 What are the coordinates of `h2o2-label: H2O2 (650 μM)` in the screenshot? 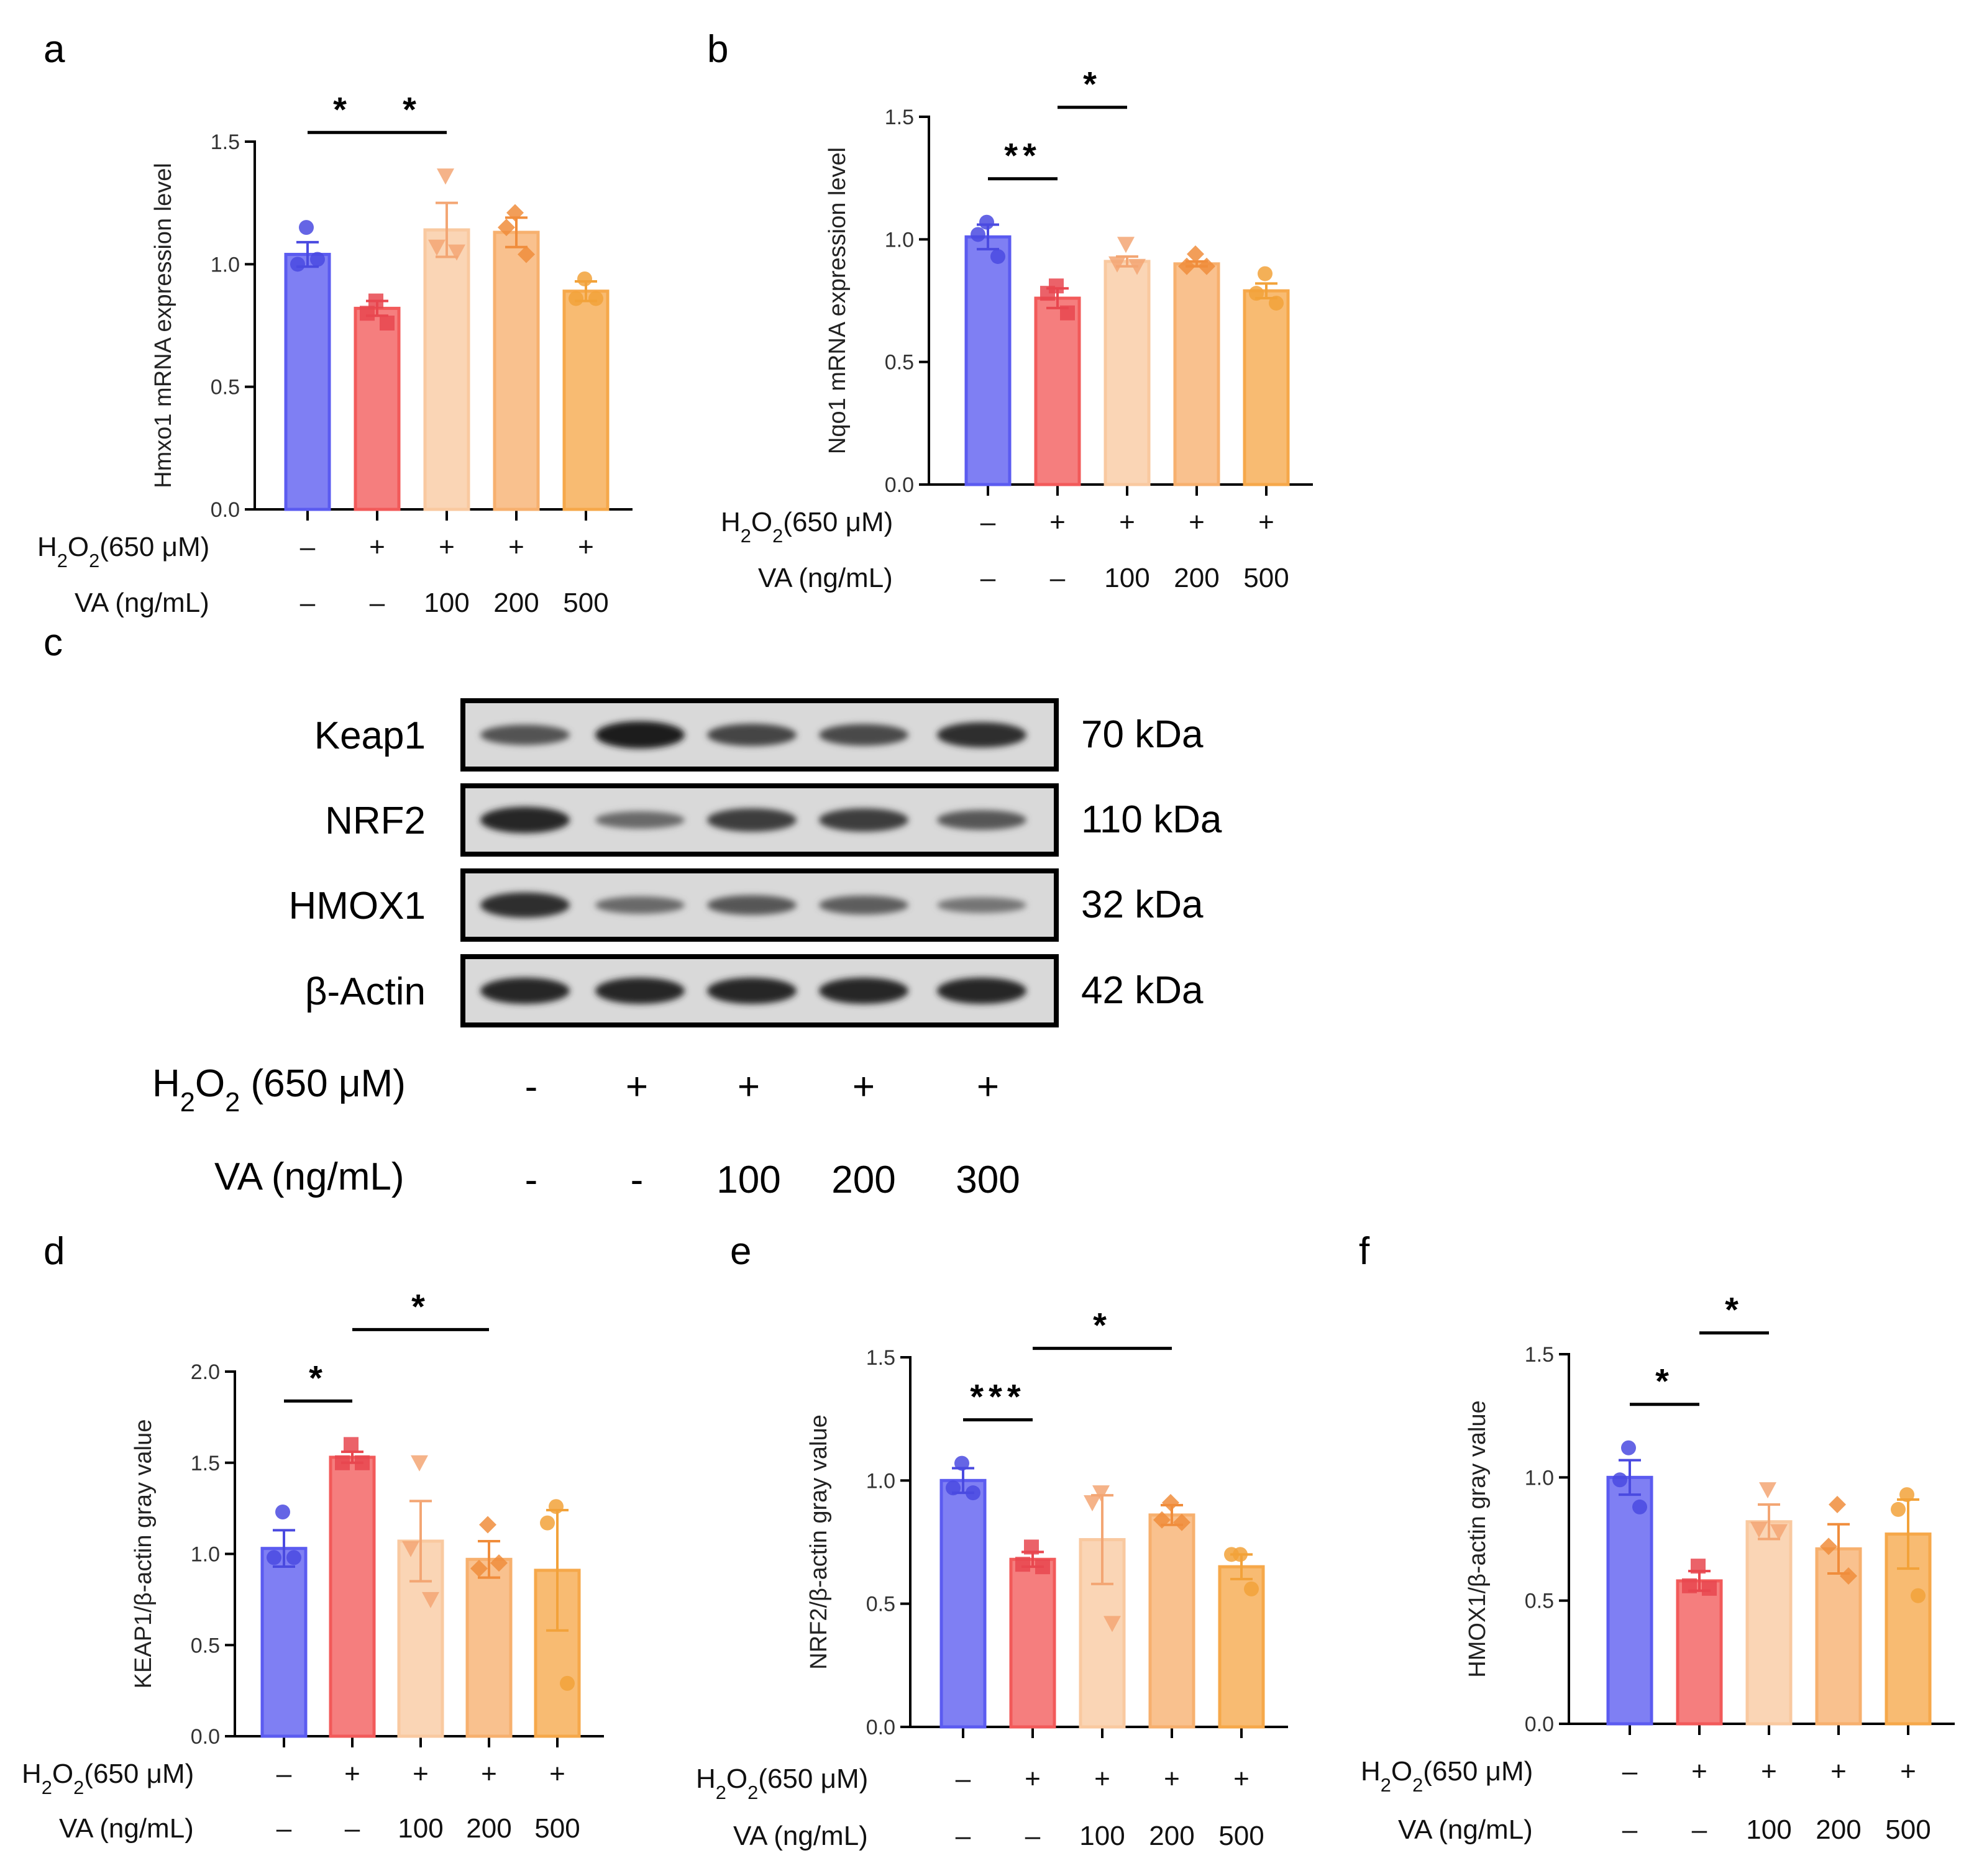 It's located at (279, 1090).